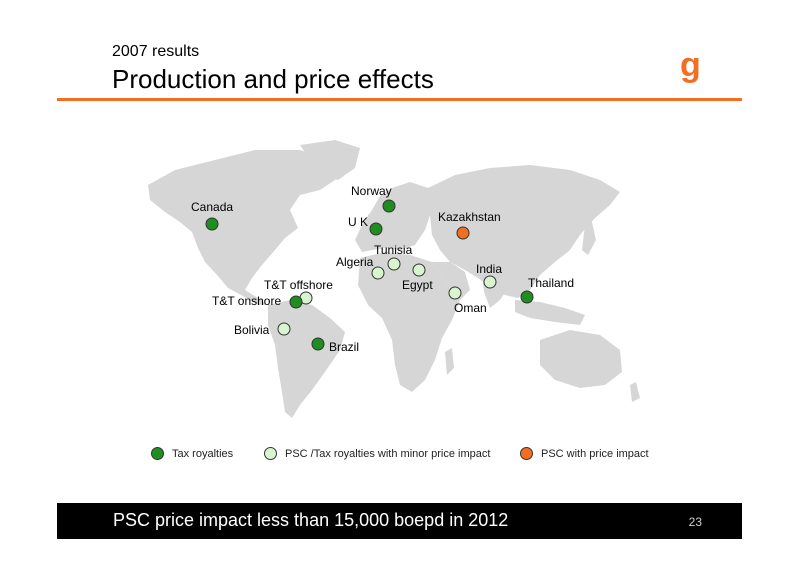  What do you see at coordinates (690, 65) in the screenshot?
I see `logo-glyph: g` at bounding box center [690, 65].